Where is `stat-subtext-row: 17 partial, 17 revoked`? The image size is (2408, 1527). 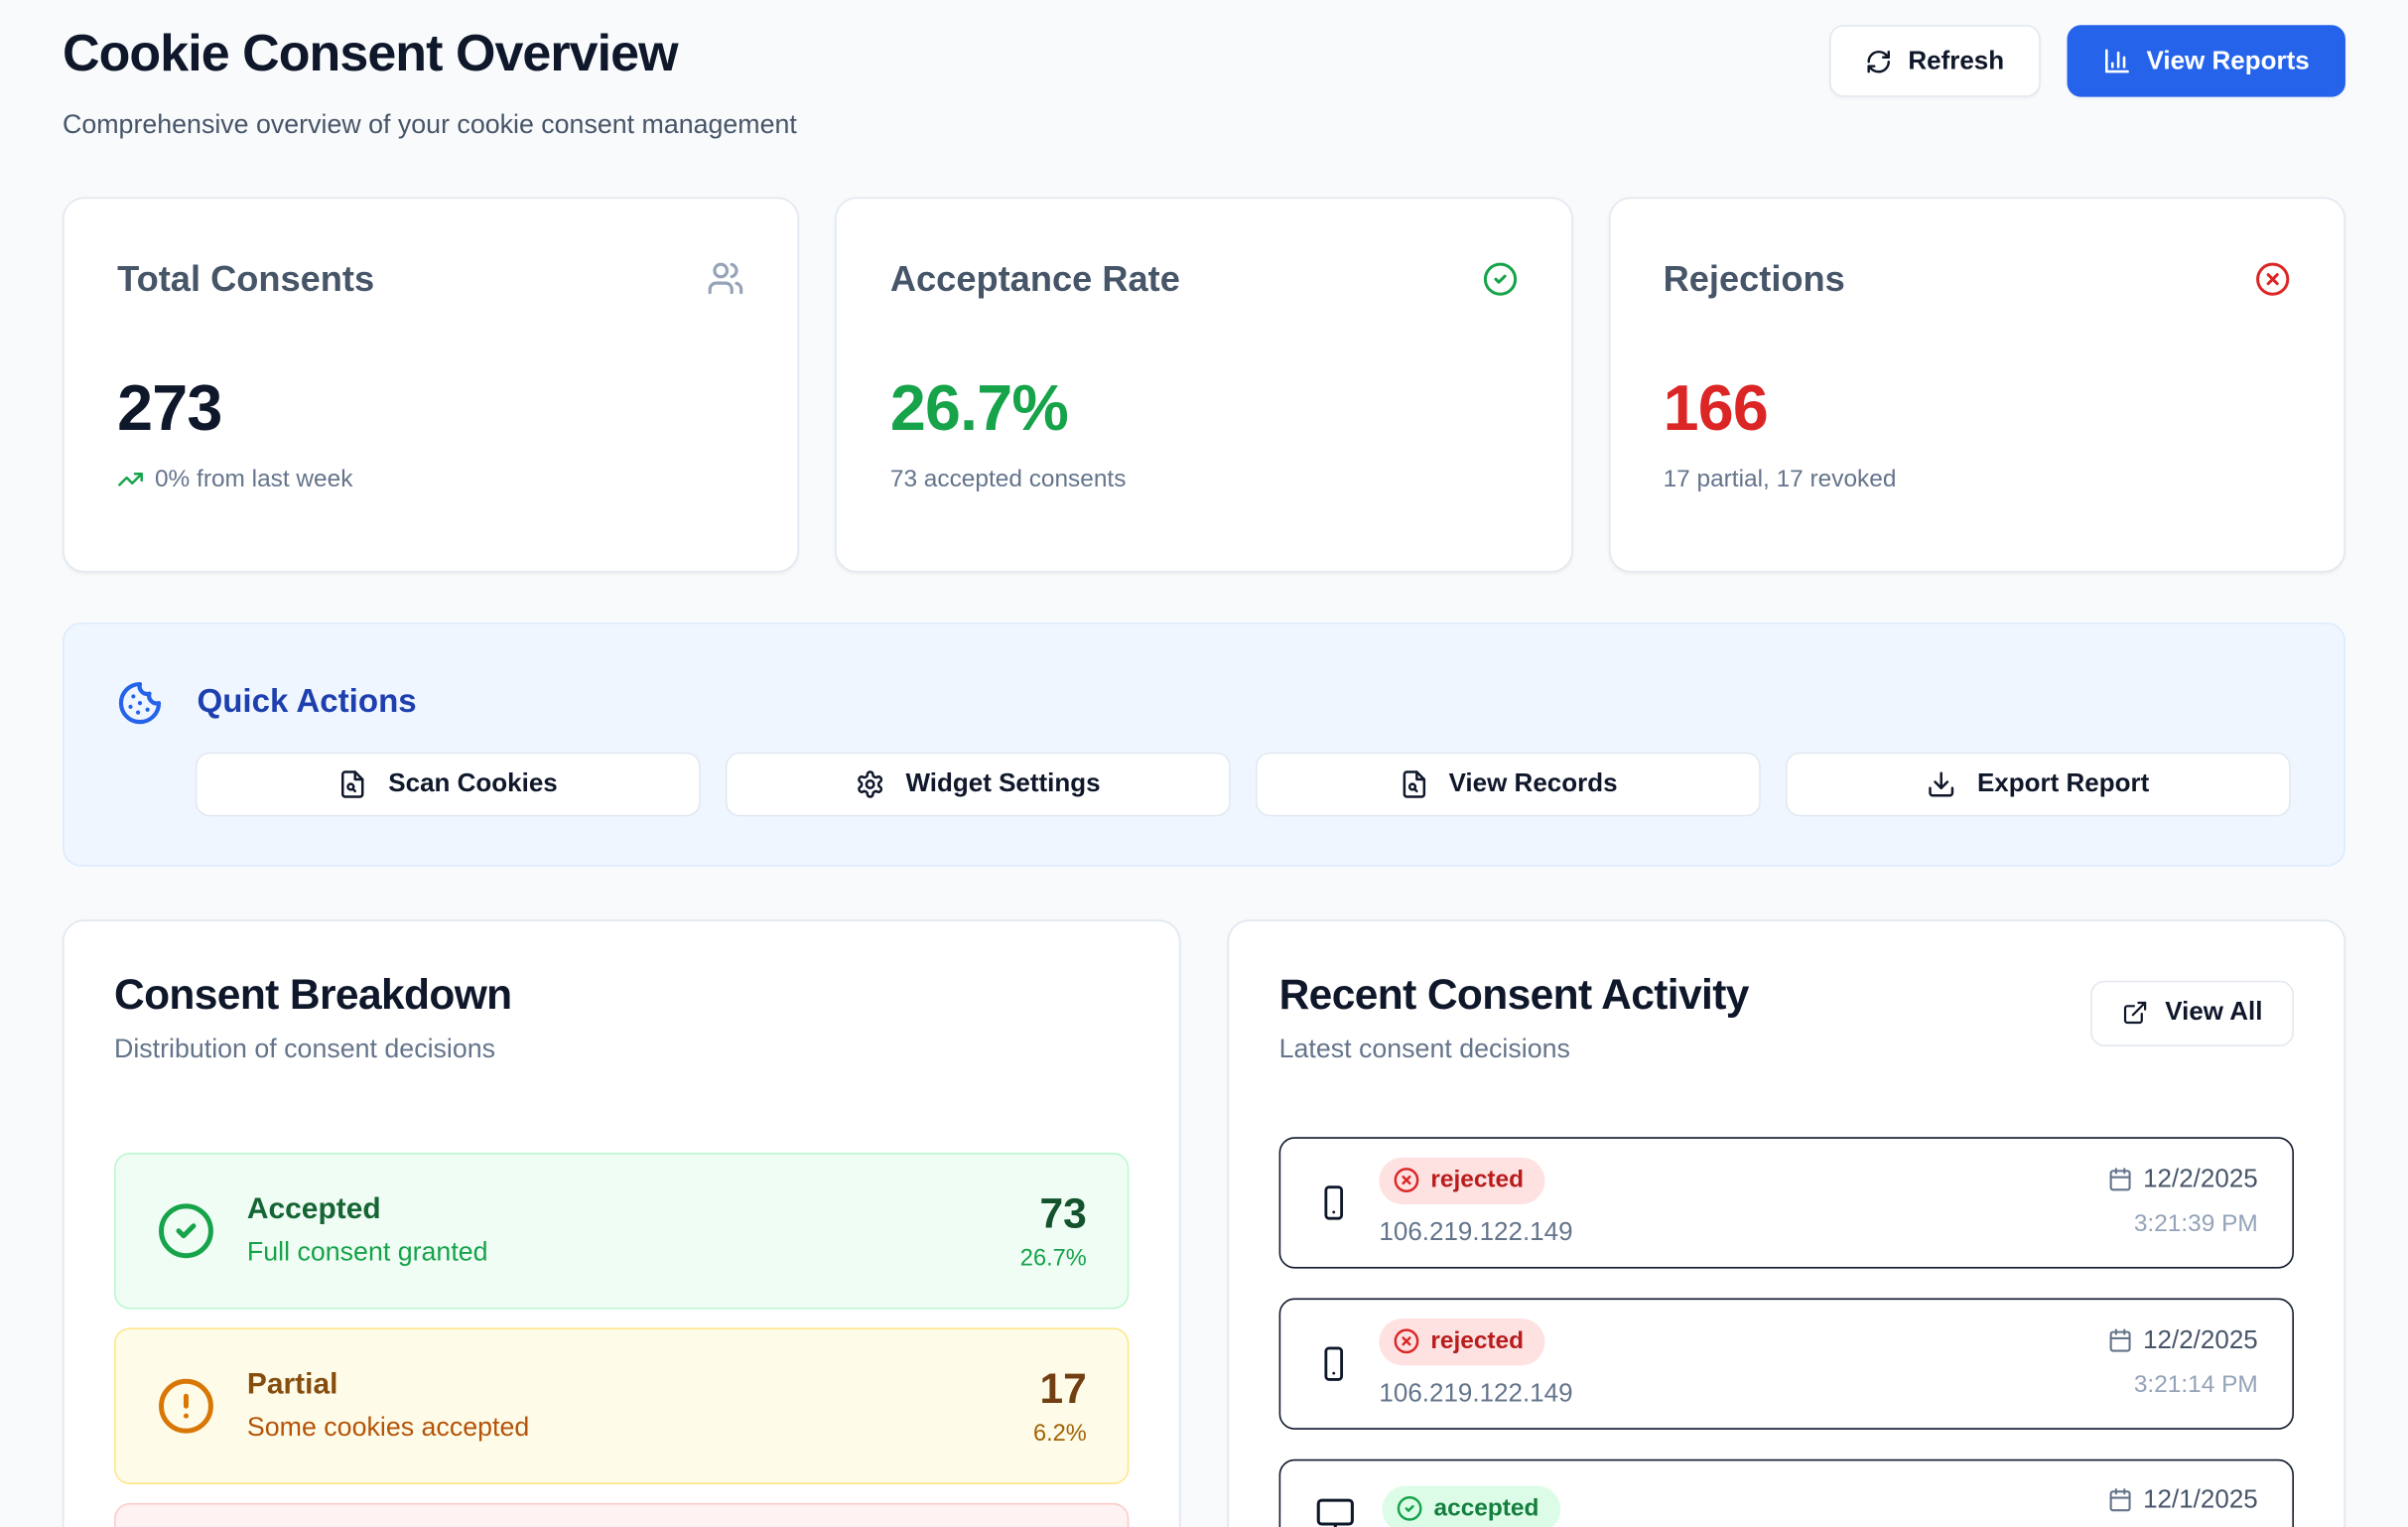 stat-subtext-row: 17 partial, 17 revoked is located at coordinates (1978, 479).